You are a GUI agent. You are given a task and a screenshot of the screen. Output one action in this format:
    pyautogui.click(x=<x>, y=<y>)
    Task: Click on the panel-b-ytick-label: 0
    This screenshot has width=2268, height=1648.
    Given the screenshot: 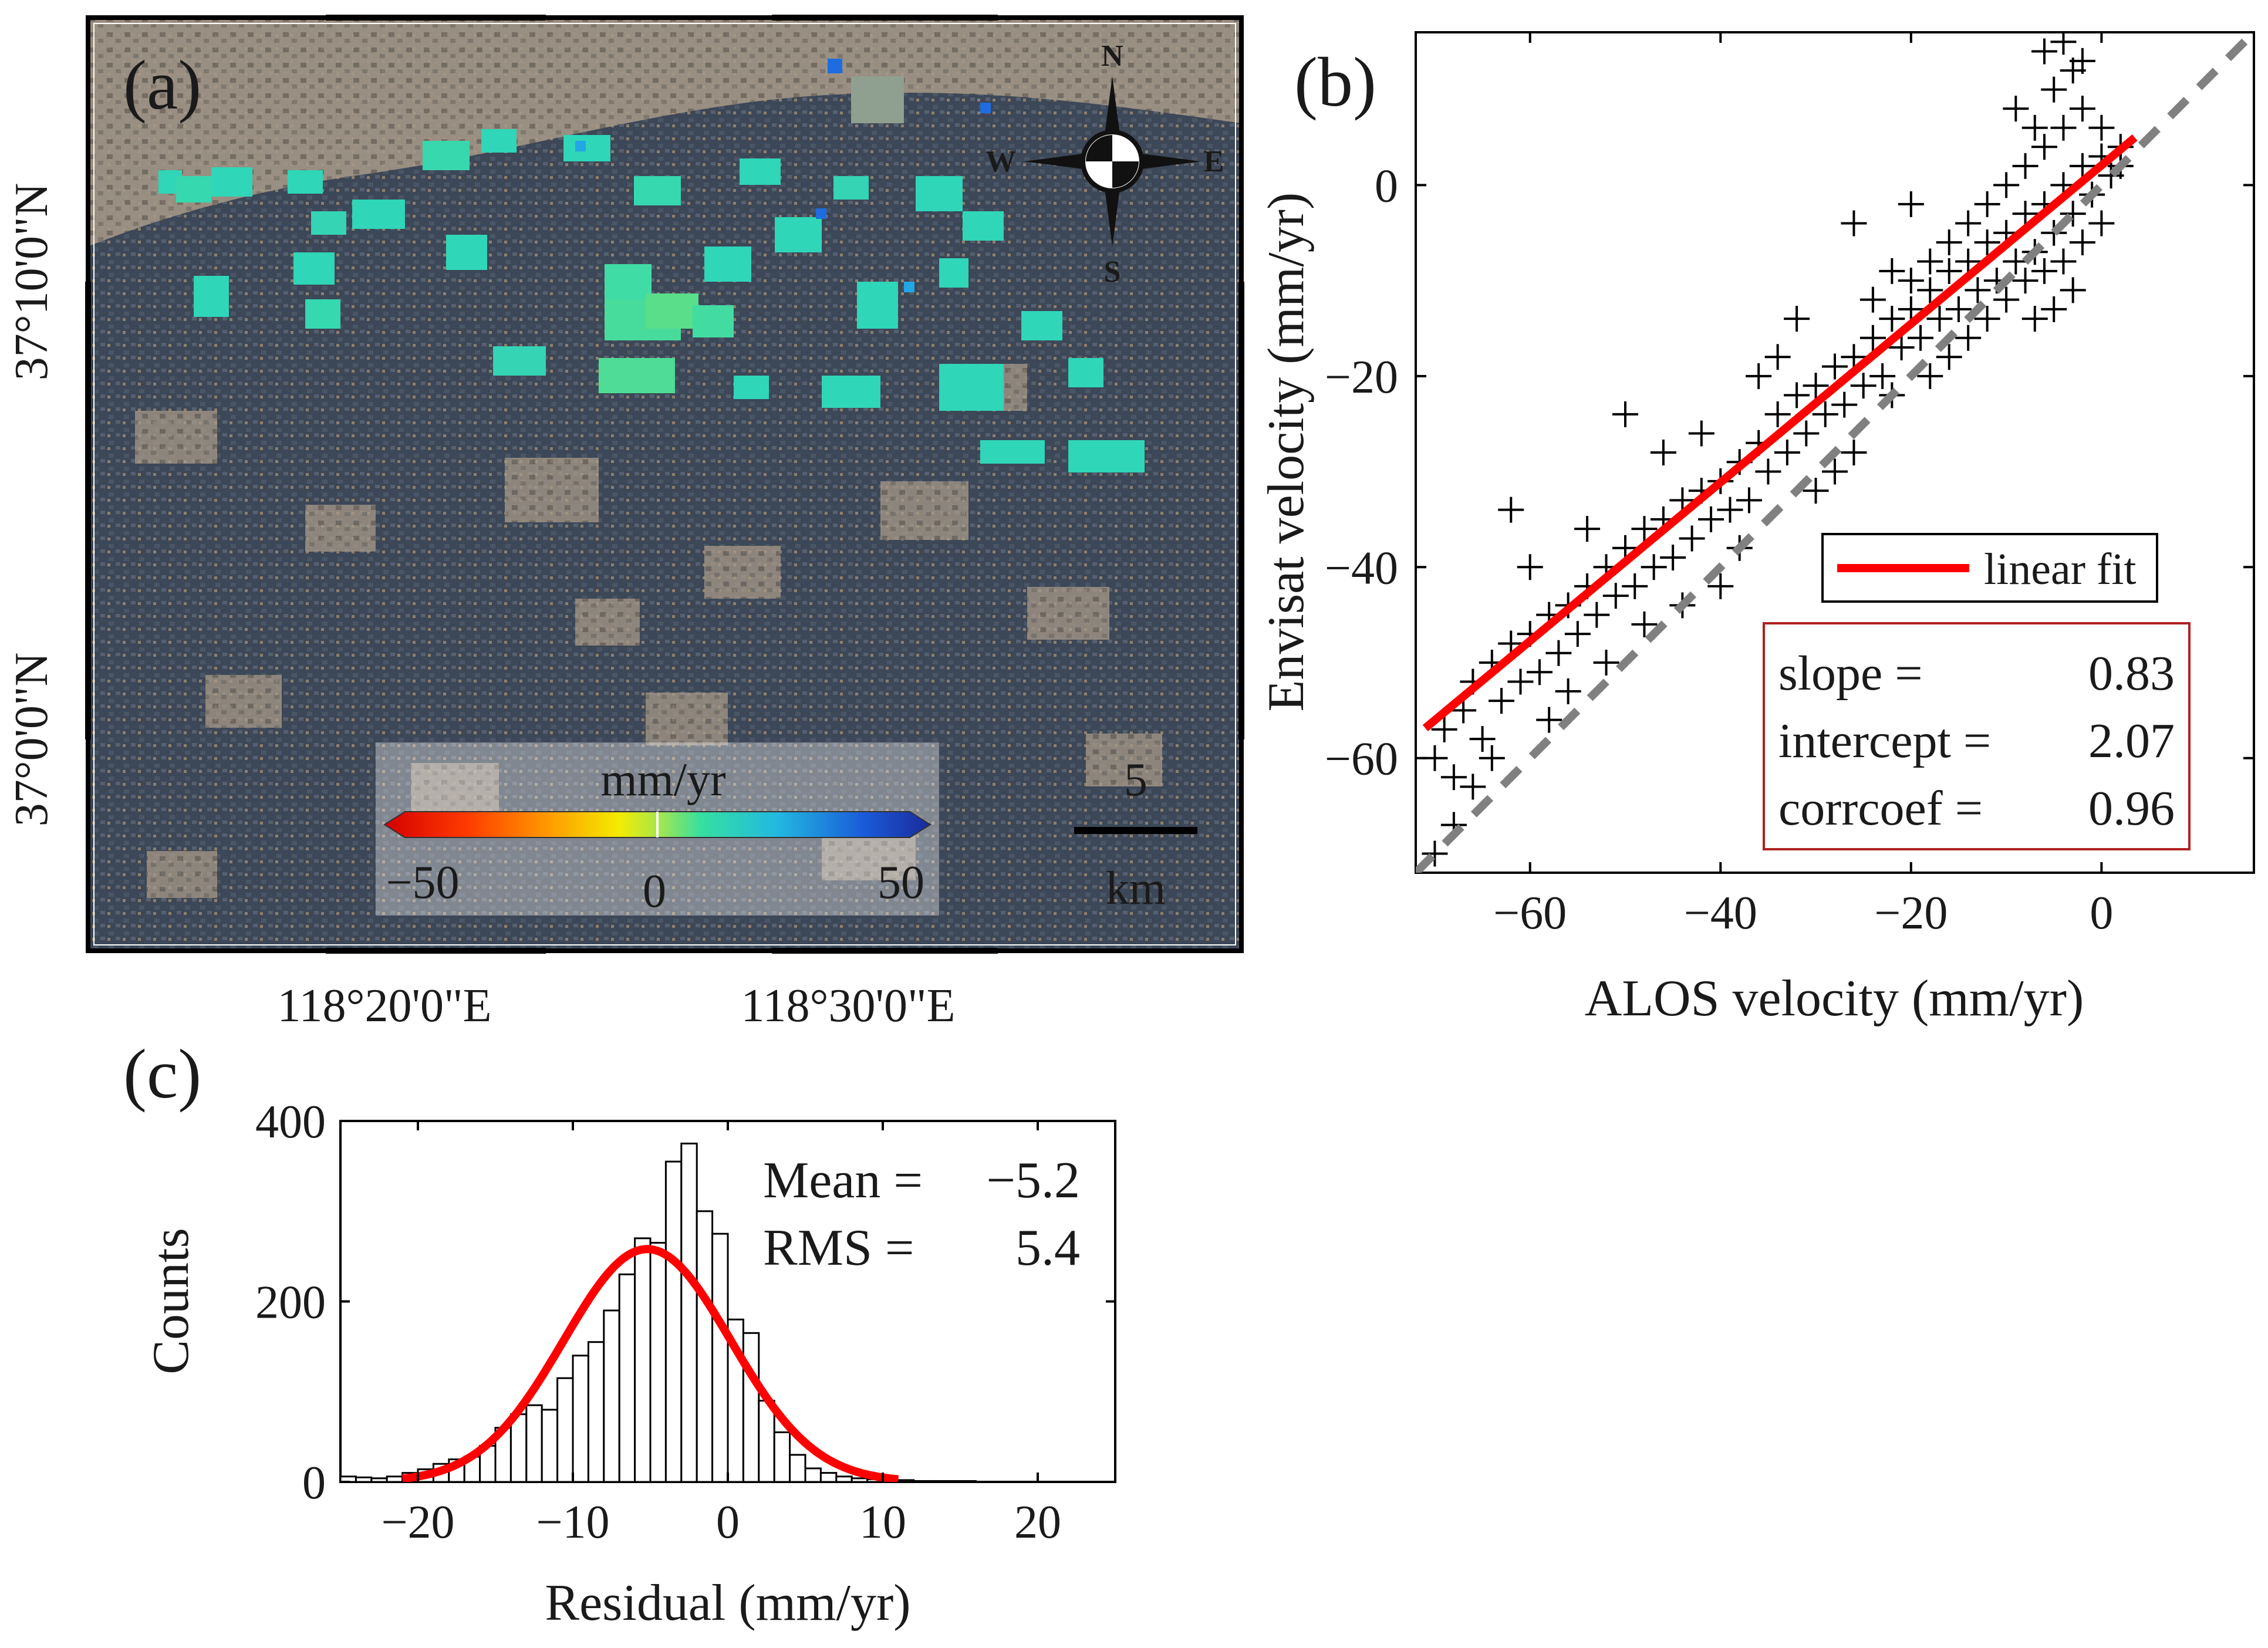 What is the action you would take?
    pyautogui.click(x=1387, y=186)
    